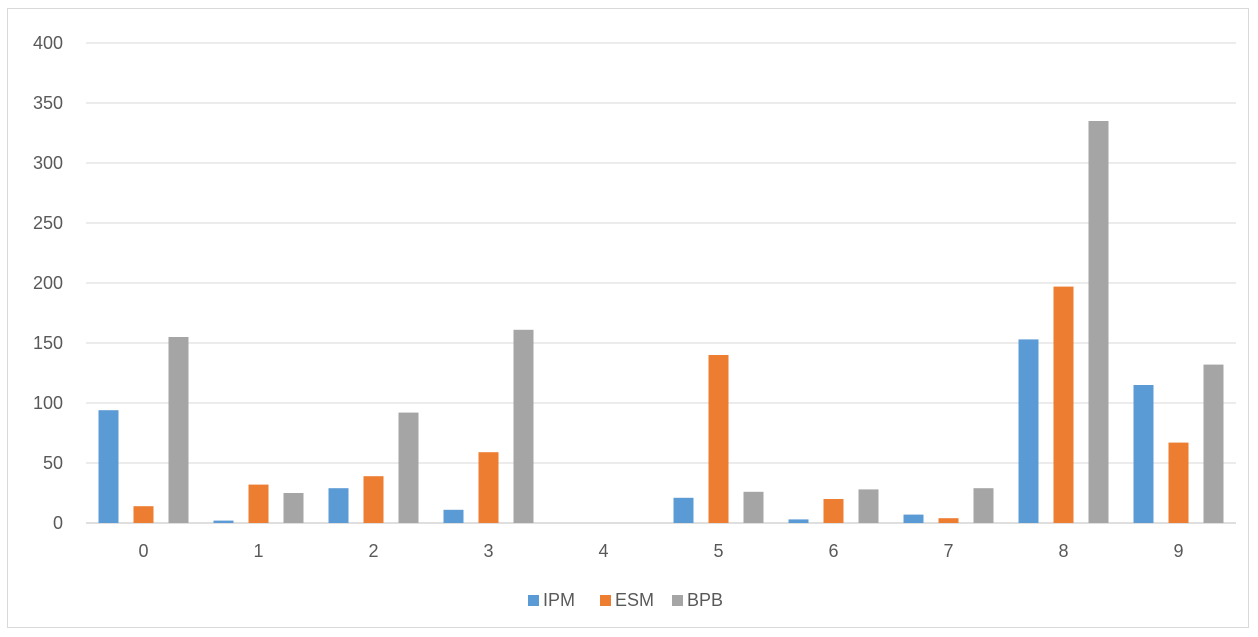  What do you see at coordinates (559, 600) in the screenshot?
I see `legend-label-ipm: IPM` at bounding box center [559, 600].